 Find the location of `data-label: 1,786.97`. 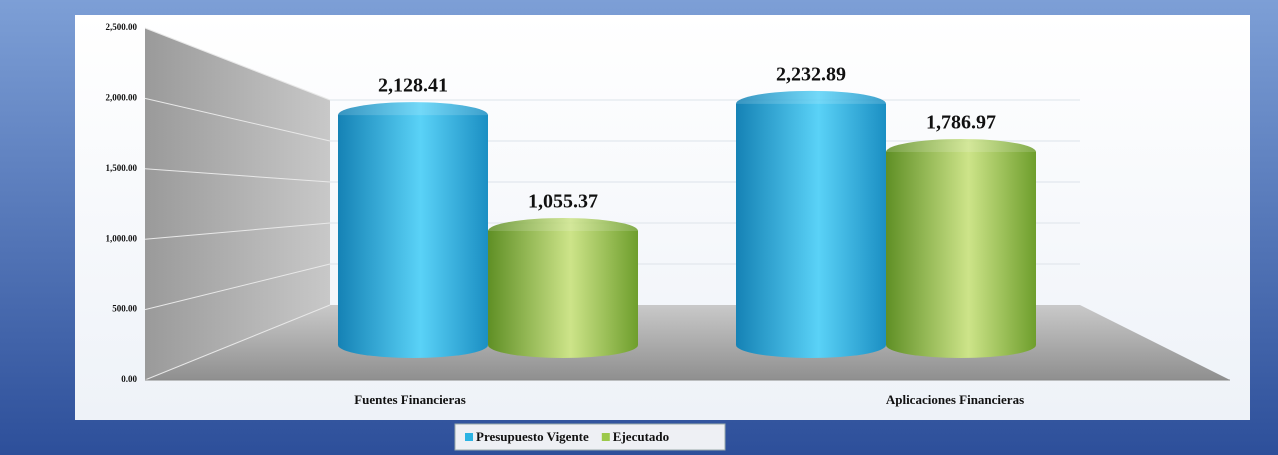

data-label: 1,786.97 is located at coordinates (961, 123).